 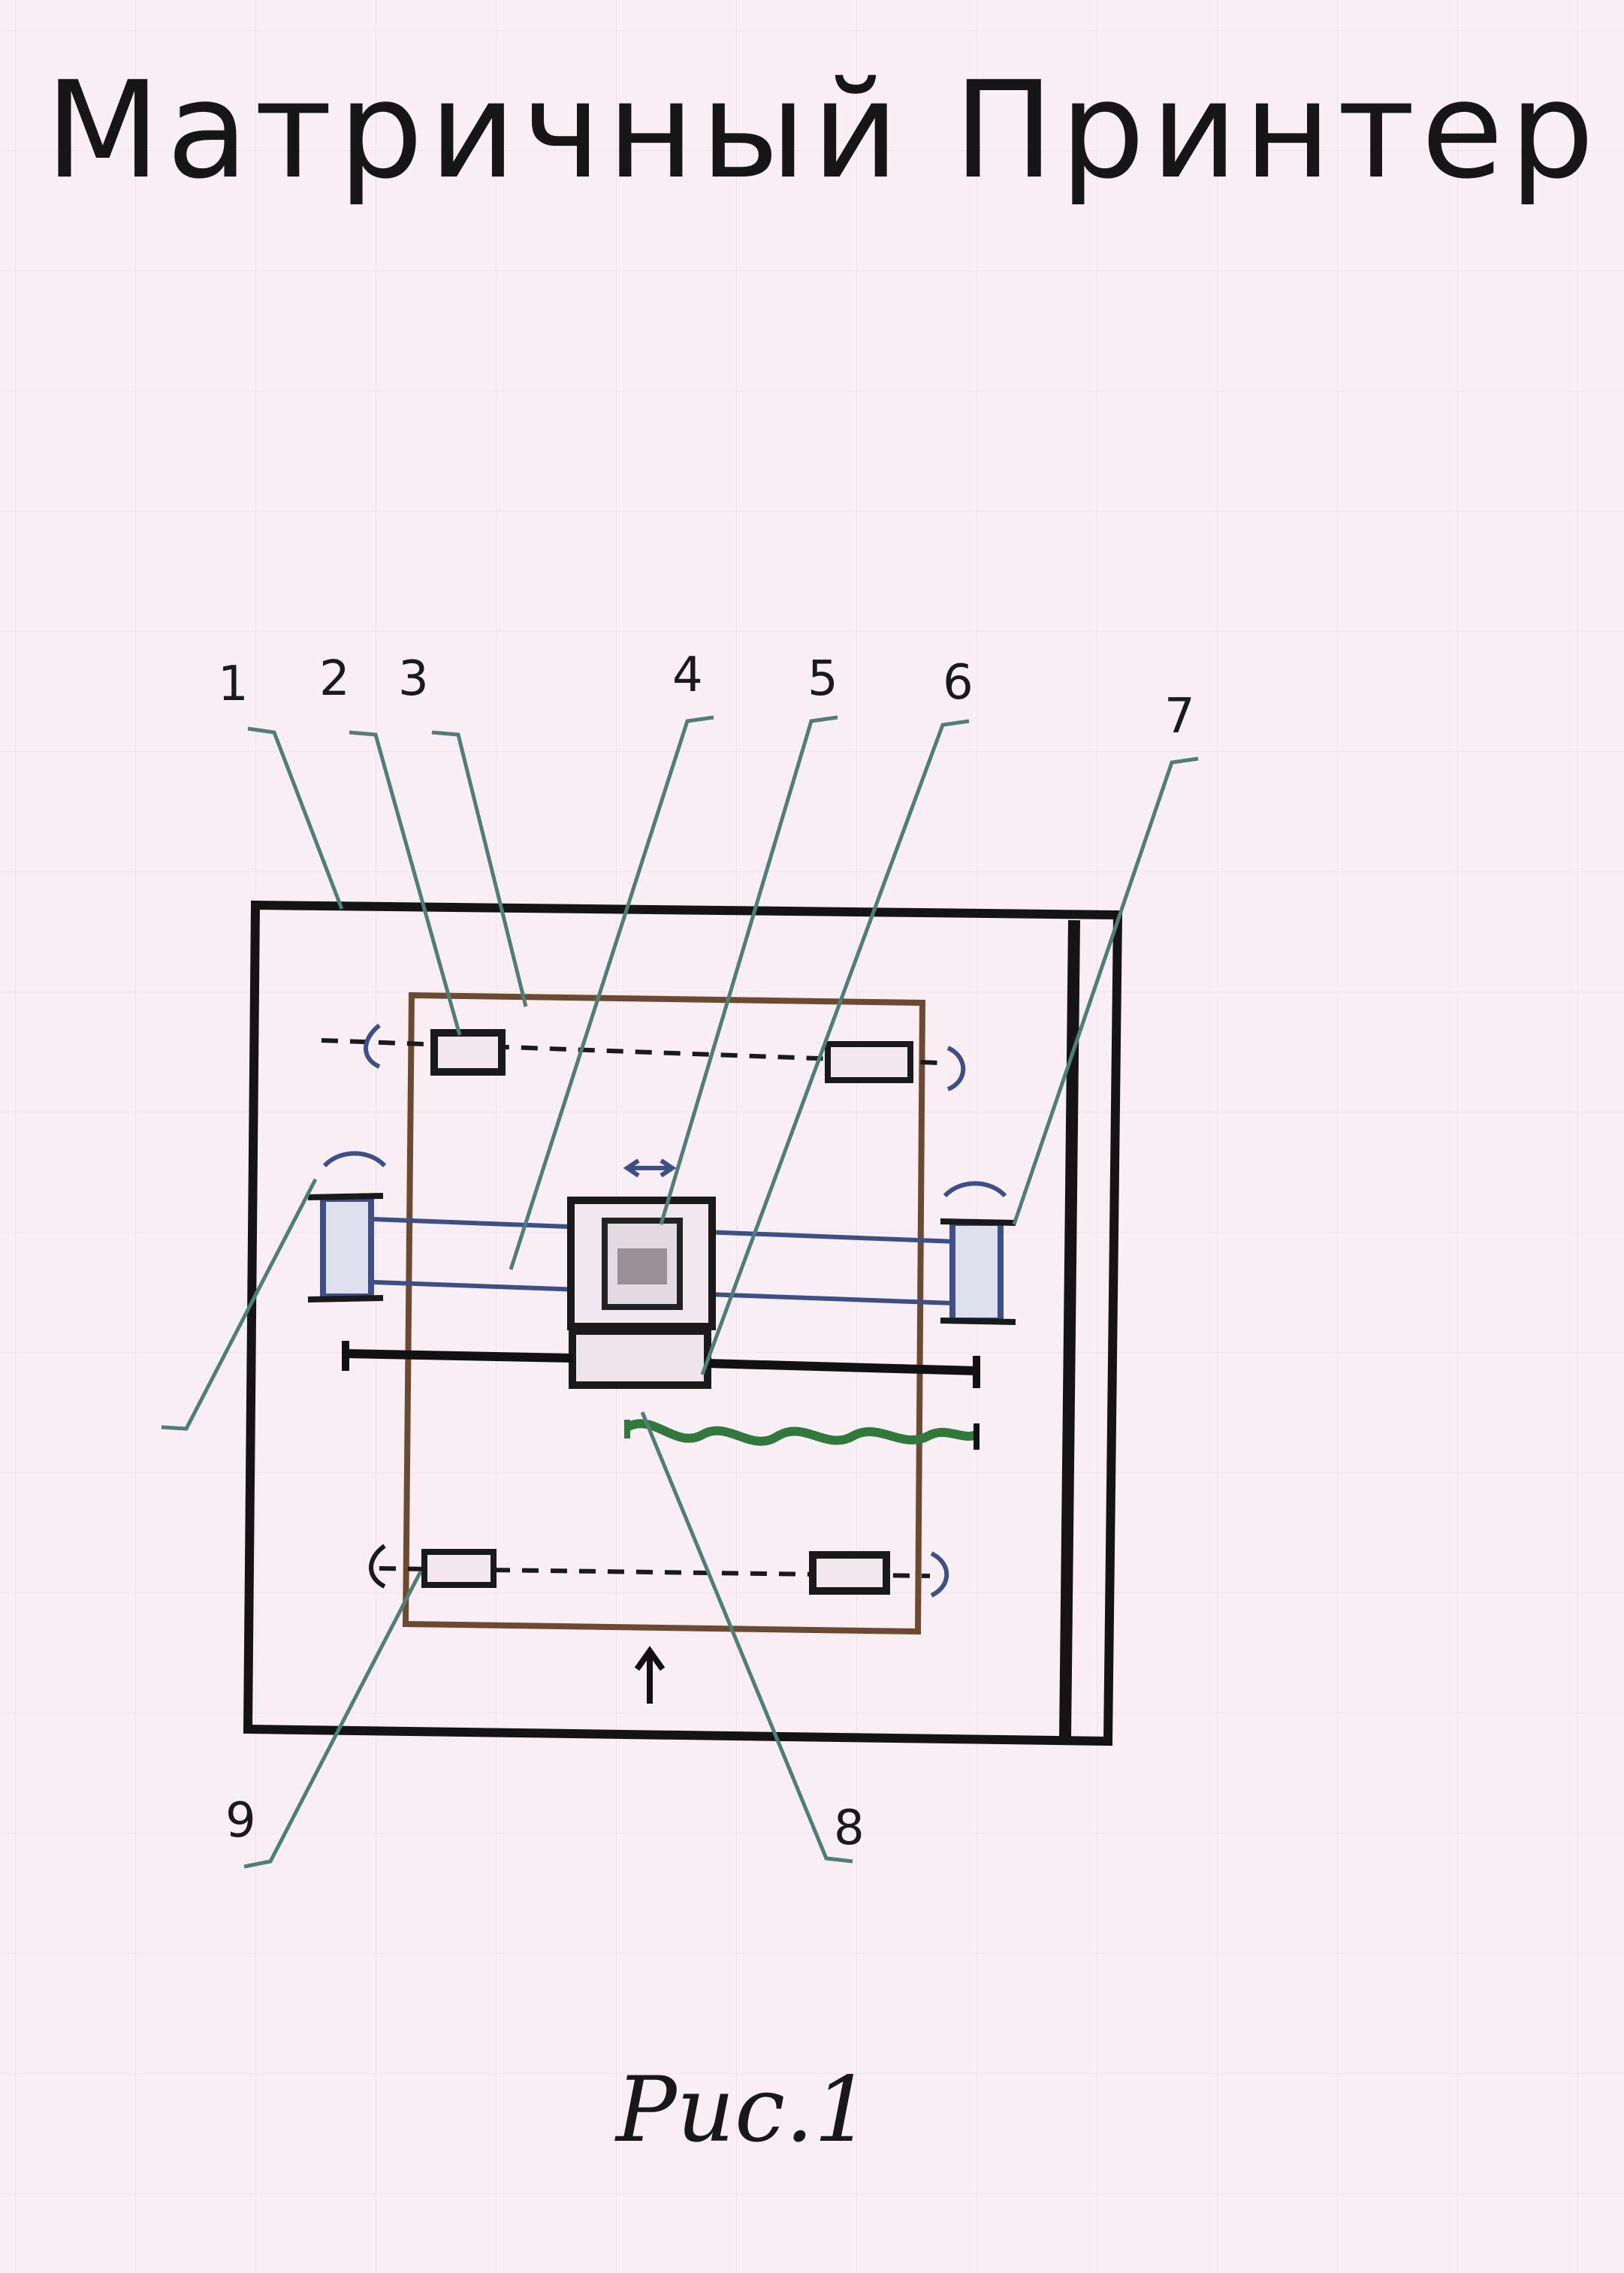 What do you see at coordinates (939, 1574) in the screenshot?
I see `rotation-arrow-bottom-right` at bounding box center [939, 1574].